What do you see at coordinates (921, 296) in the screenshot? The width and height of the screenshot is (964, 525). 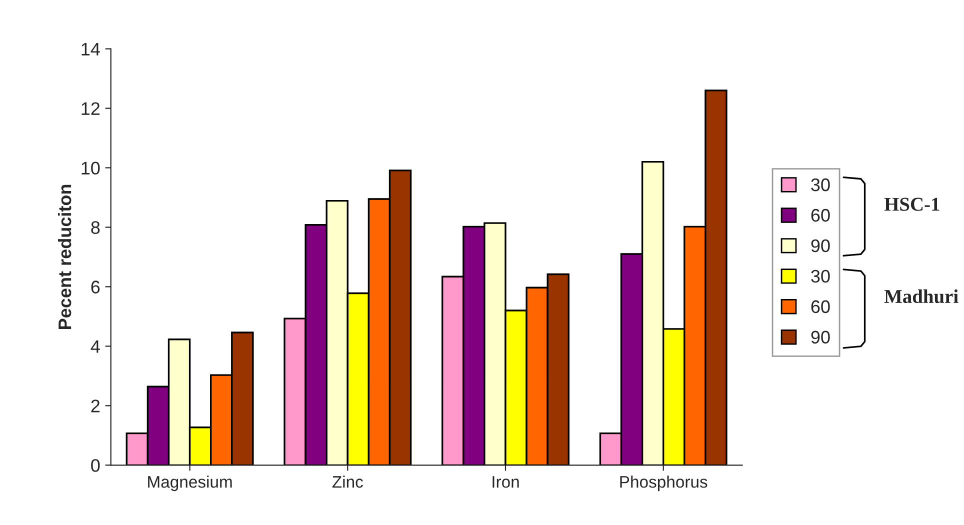 I see `text: Madhuri` at bounding box center [921, 296].